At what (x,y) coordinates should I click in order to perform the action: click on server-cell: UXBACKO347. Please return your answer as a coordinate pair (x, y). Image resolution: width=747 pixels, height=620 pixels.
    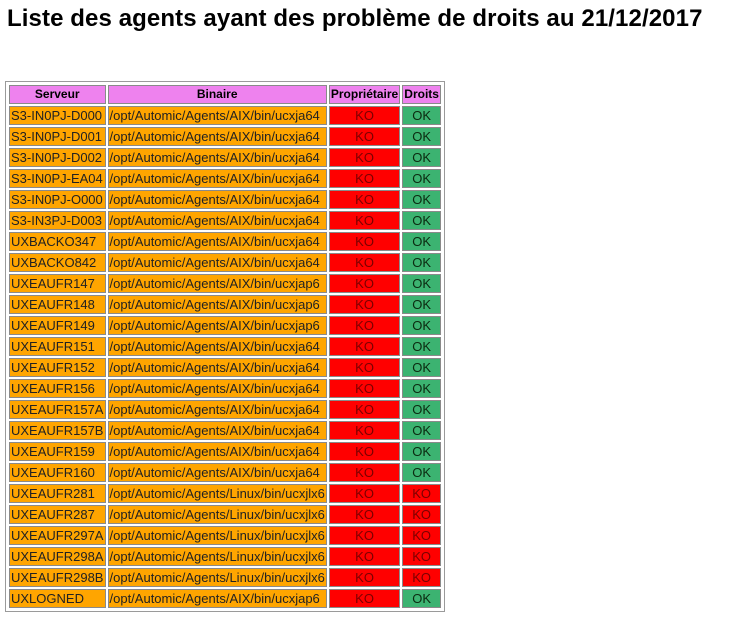
    Looking at the image, I should click on (57, 241).